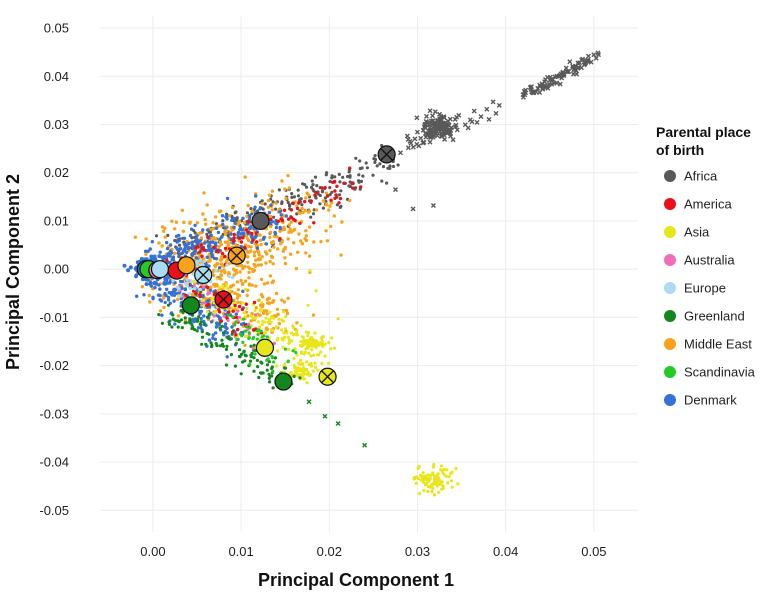 The height and width of the screenshot is (594, 768). I want to click on centroid-middle-east, so click(186, 265).